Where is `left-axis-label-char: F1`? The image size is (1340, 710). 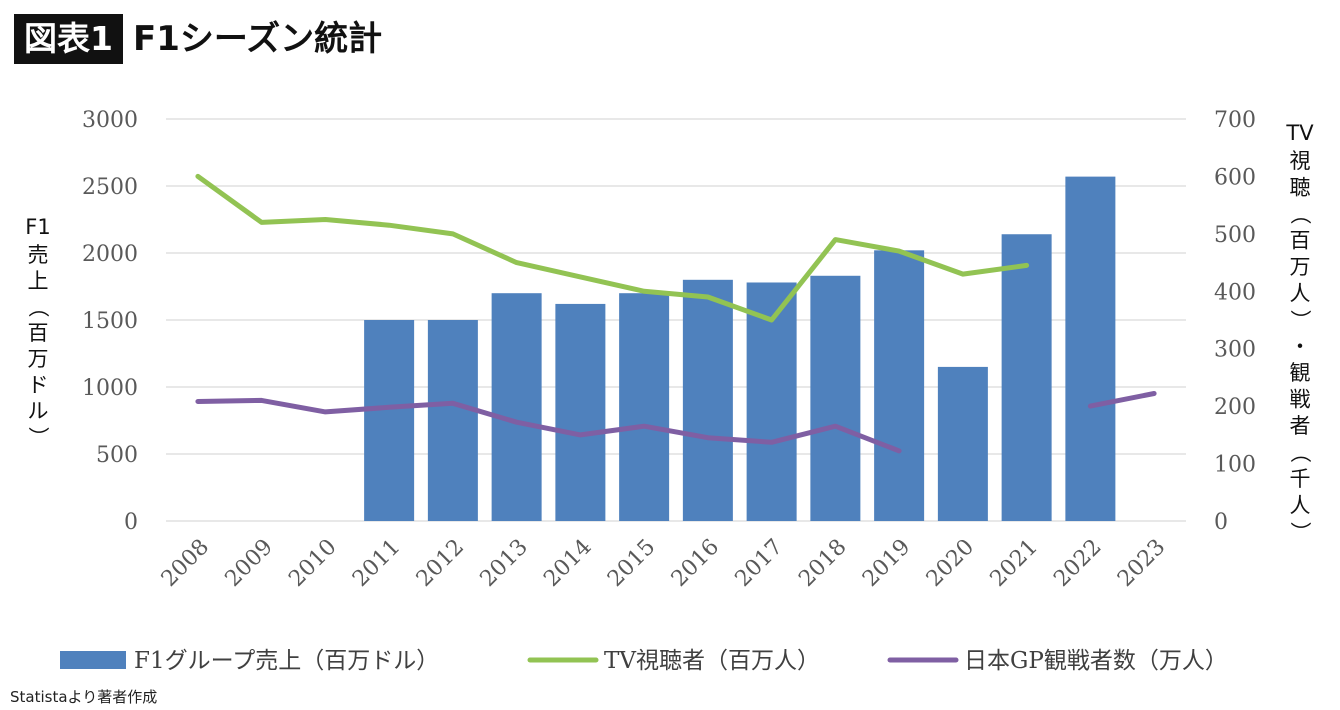 left-axis-label-char: F1 is located at coordinates (37, 227).